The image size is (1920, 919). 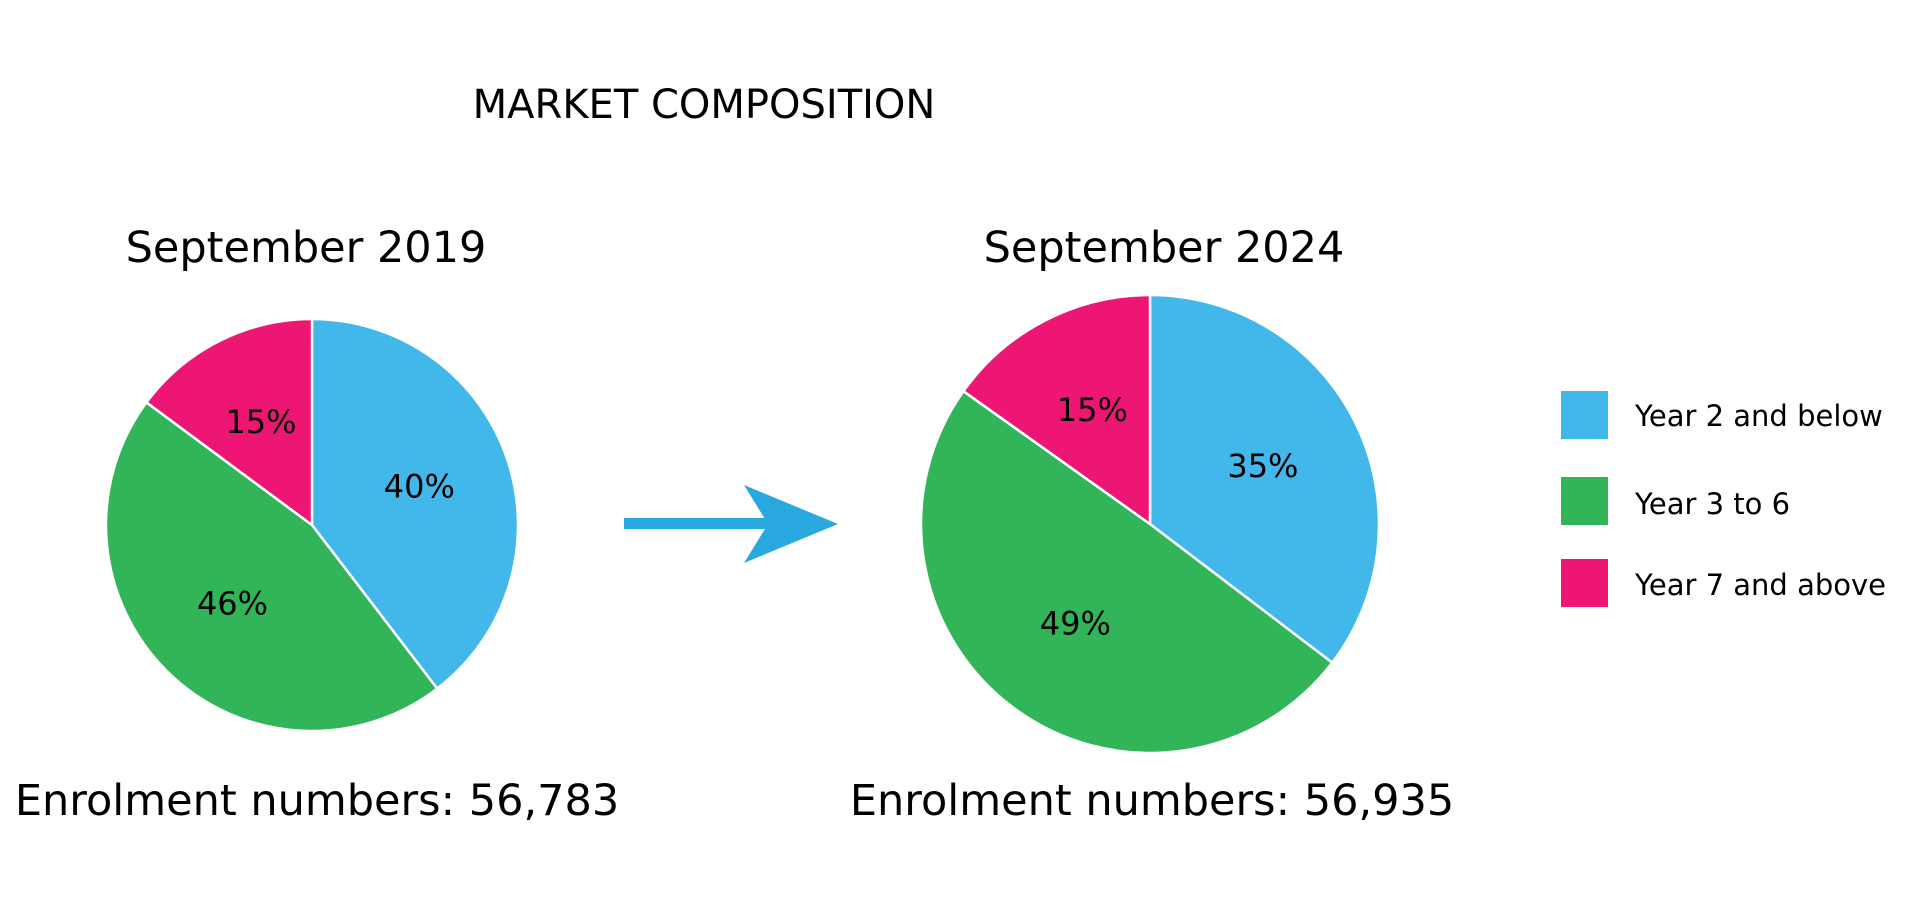 I want to click on pie-data-label-2019-year-7-and-above: 15%, so click(x=260, y=422).